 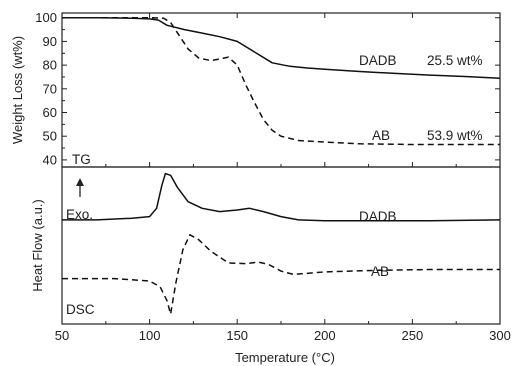 What do you see at coordinates (150, 335) in the screenshot?
I see `x-tick-label: 100` at bounding box center [150, 335].